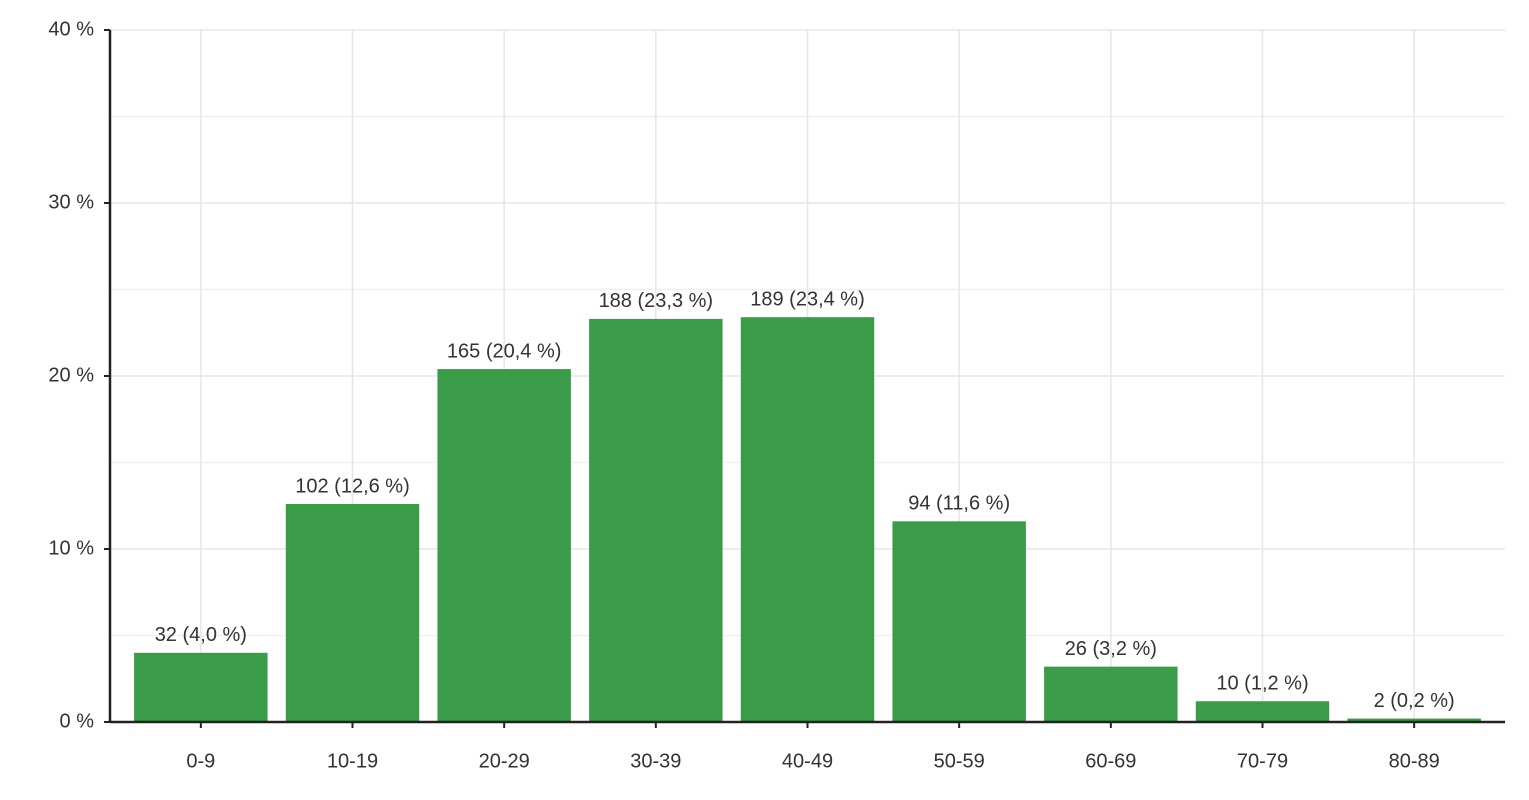 The height and width of the screenshot is (800, 1529). Describe the element at coordinates (1262, 761) in the screenshot. I see `x-tick-label: 70-79` at that location.